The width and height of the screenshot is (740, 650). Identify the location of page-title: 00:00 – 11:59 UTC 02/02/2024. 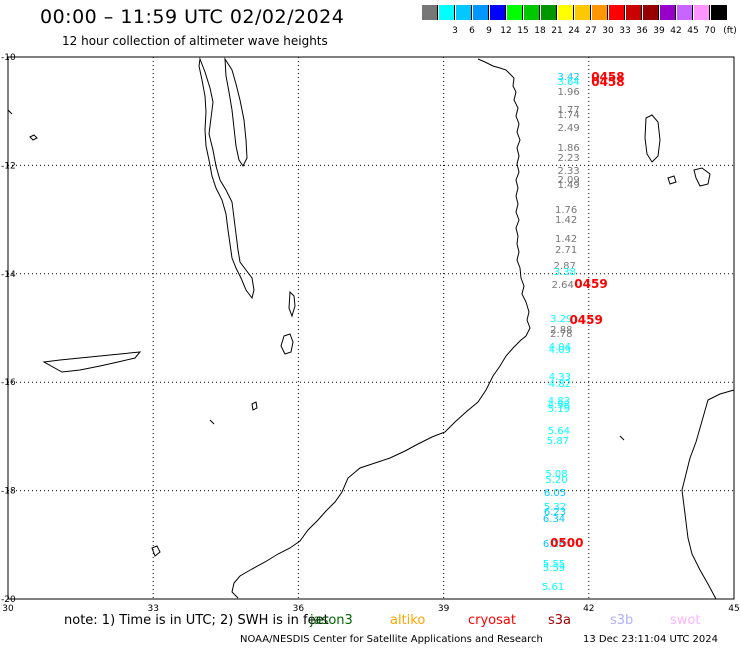
(192, 17).